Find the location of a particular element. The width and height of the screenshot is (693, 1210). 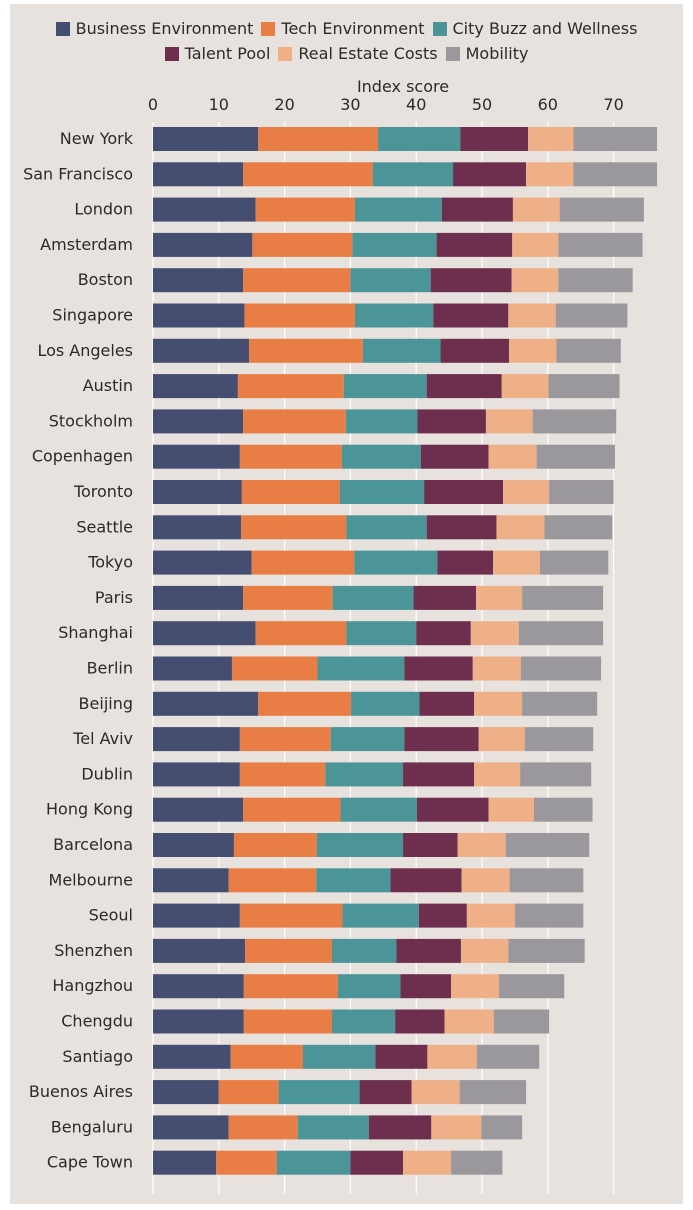

bar-shanghai-city-buzz-and-wellness is located at coordinates (381, 633).